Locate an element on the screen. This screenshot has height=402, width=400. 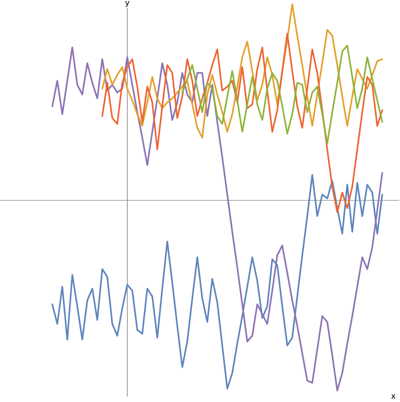
y-axis-title: y is located at coordinates (127, 4).